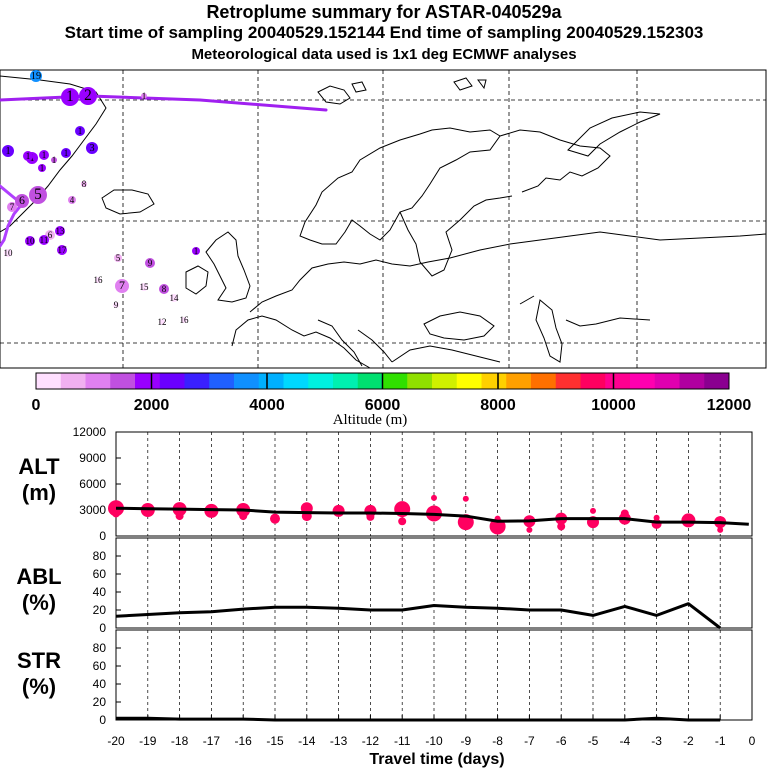  What do you see at coordinates (418, 719) in the screenshot?
I see `series-line-str` at bounding box center [418, 719].